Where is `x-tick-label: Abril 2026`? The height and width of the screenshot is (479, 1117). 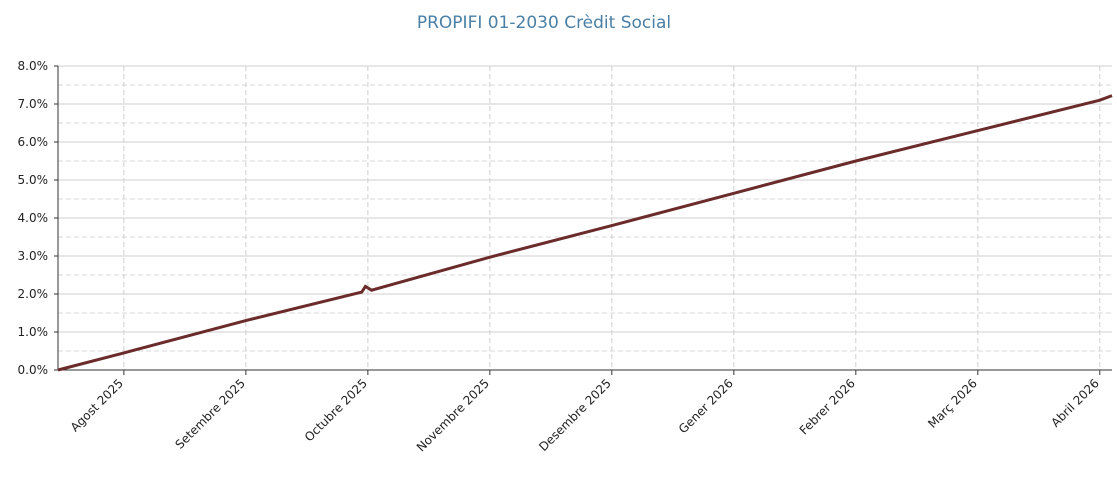
x-tick-label: Abril 2026 is located at coordinates (1075, 403).